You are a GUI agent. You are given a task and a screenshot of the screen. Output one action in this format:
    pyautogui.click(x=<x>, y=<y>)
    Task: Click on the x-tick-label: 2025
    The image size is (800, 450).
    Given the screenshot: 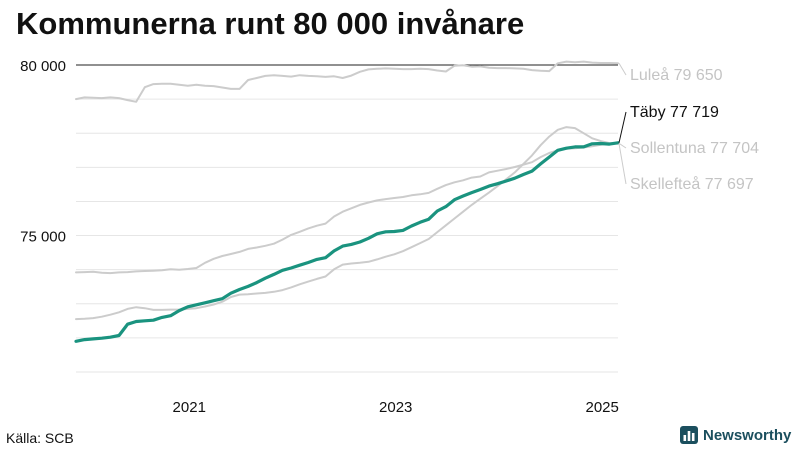 What is the action you would take?
    pyautogui.click(x=602, y=407)
    